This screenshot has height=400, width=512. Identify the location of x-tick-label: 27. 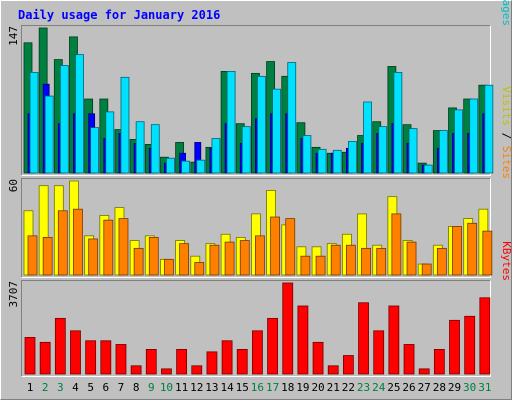
(424, 387).